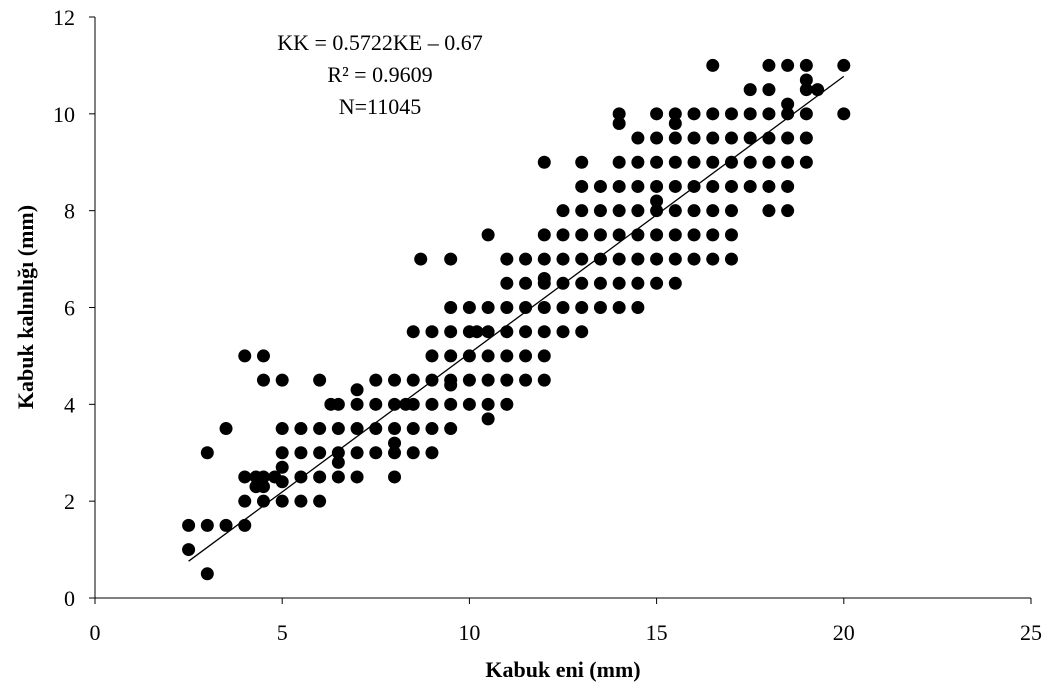 This screenshot has width=1051, height=689. Describe the element at coordinates (64, 114) in the screenshot. I see `y-tick-label: 10` at that location.